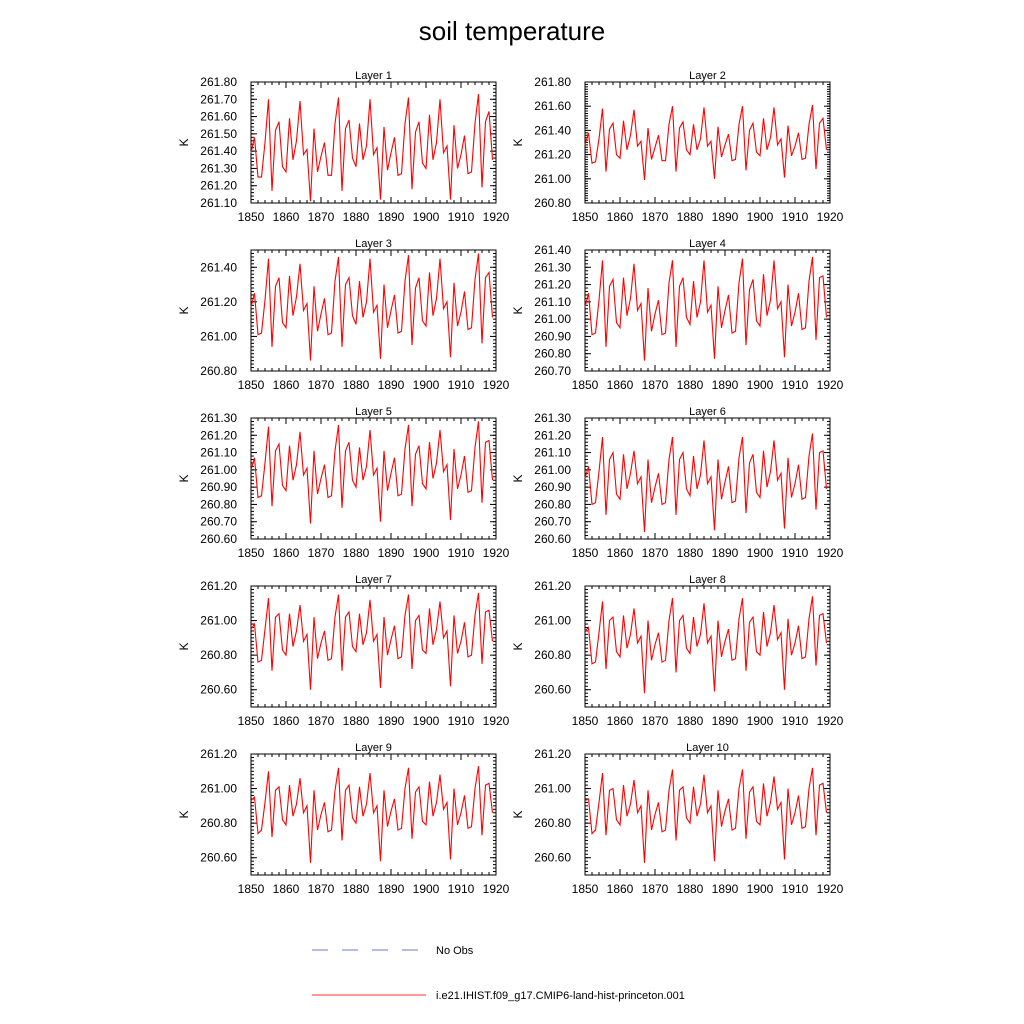 The image size is (1024, 1024). I want to click on subplot-title: Layer 6, so click(707, 412).